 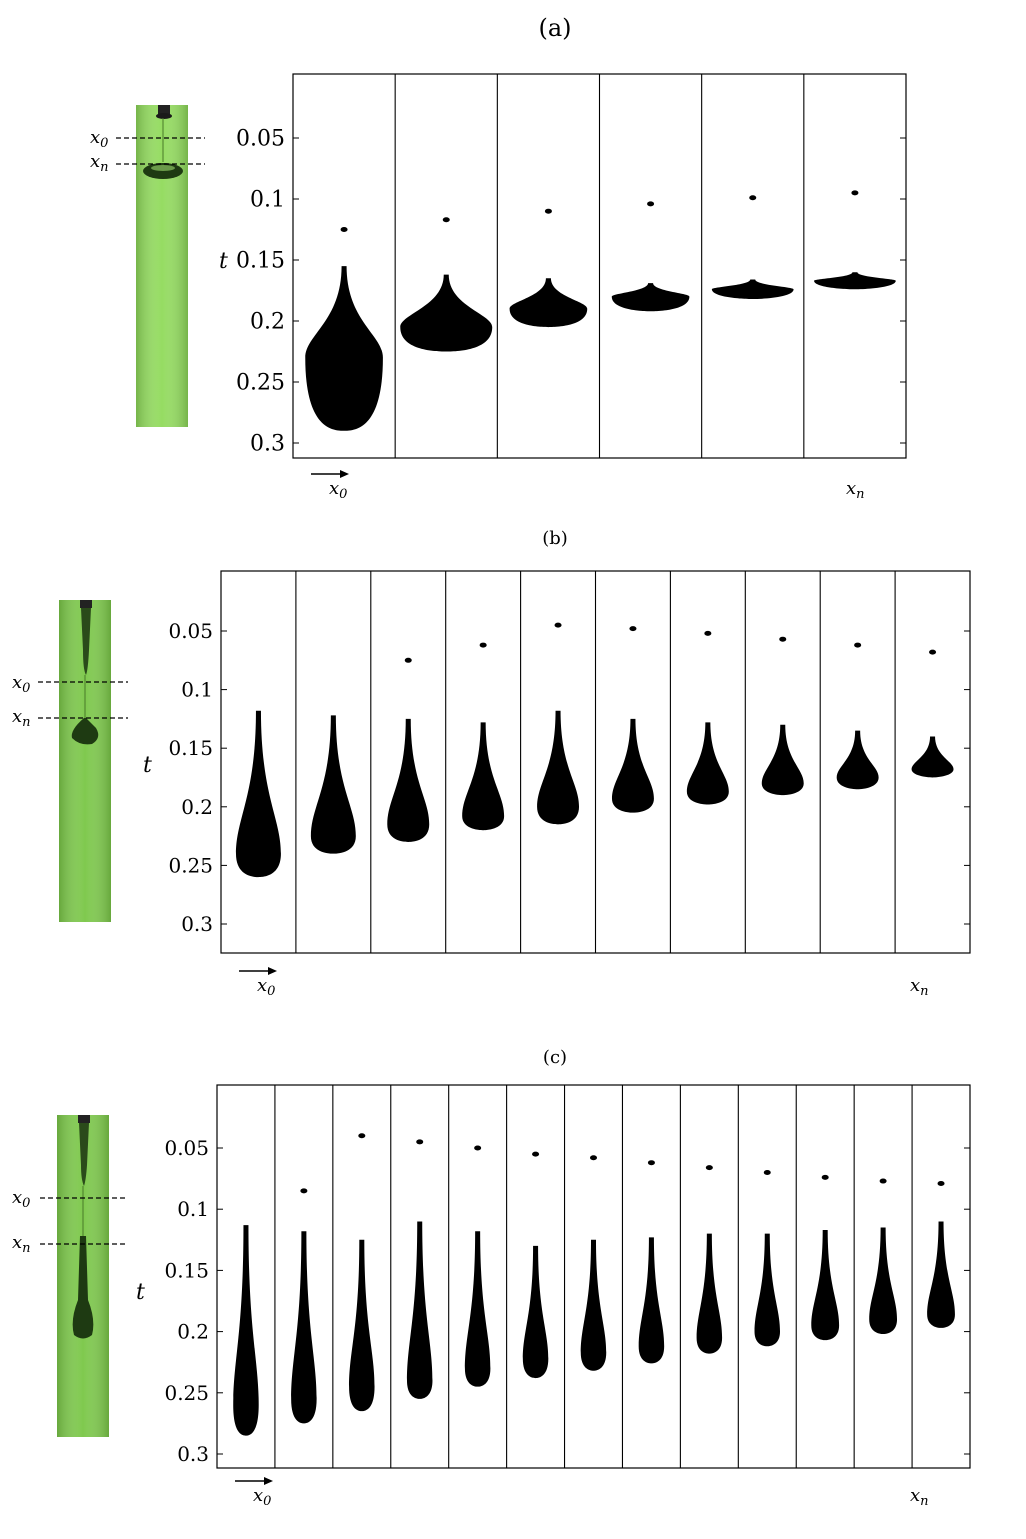 I want to click on panel-a-position-markers: x0 xn, so click(x=147, y=151).